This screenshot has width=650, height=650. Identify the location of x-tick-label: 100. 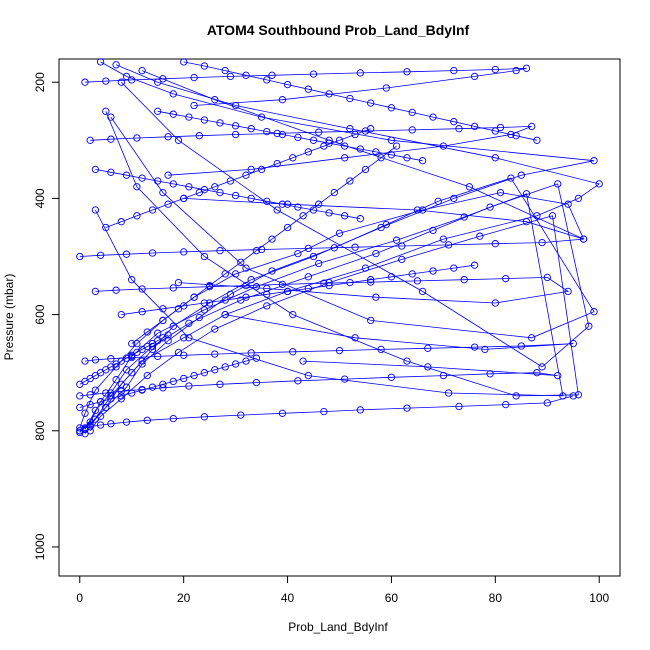
(599, 598).